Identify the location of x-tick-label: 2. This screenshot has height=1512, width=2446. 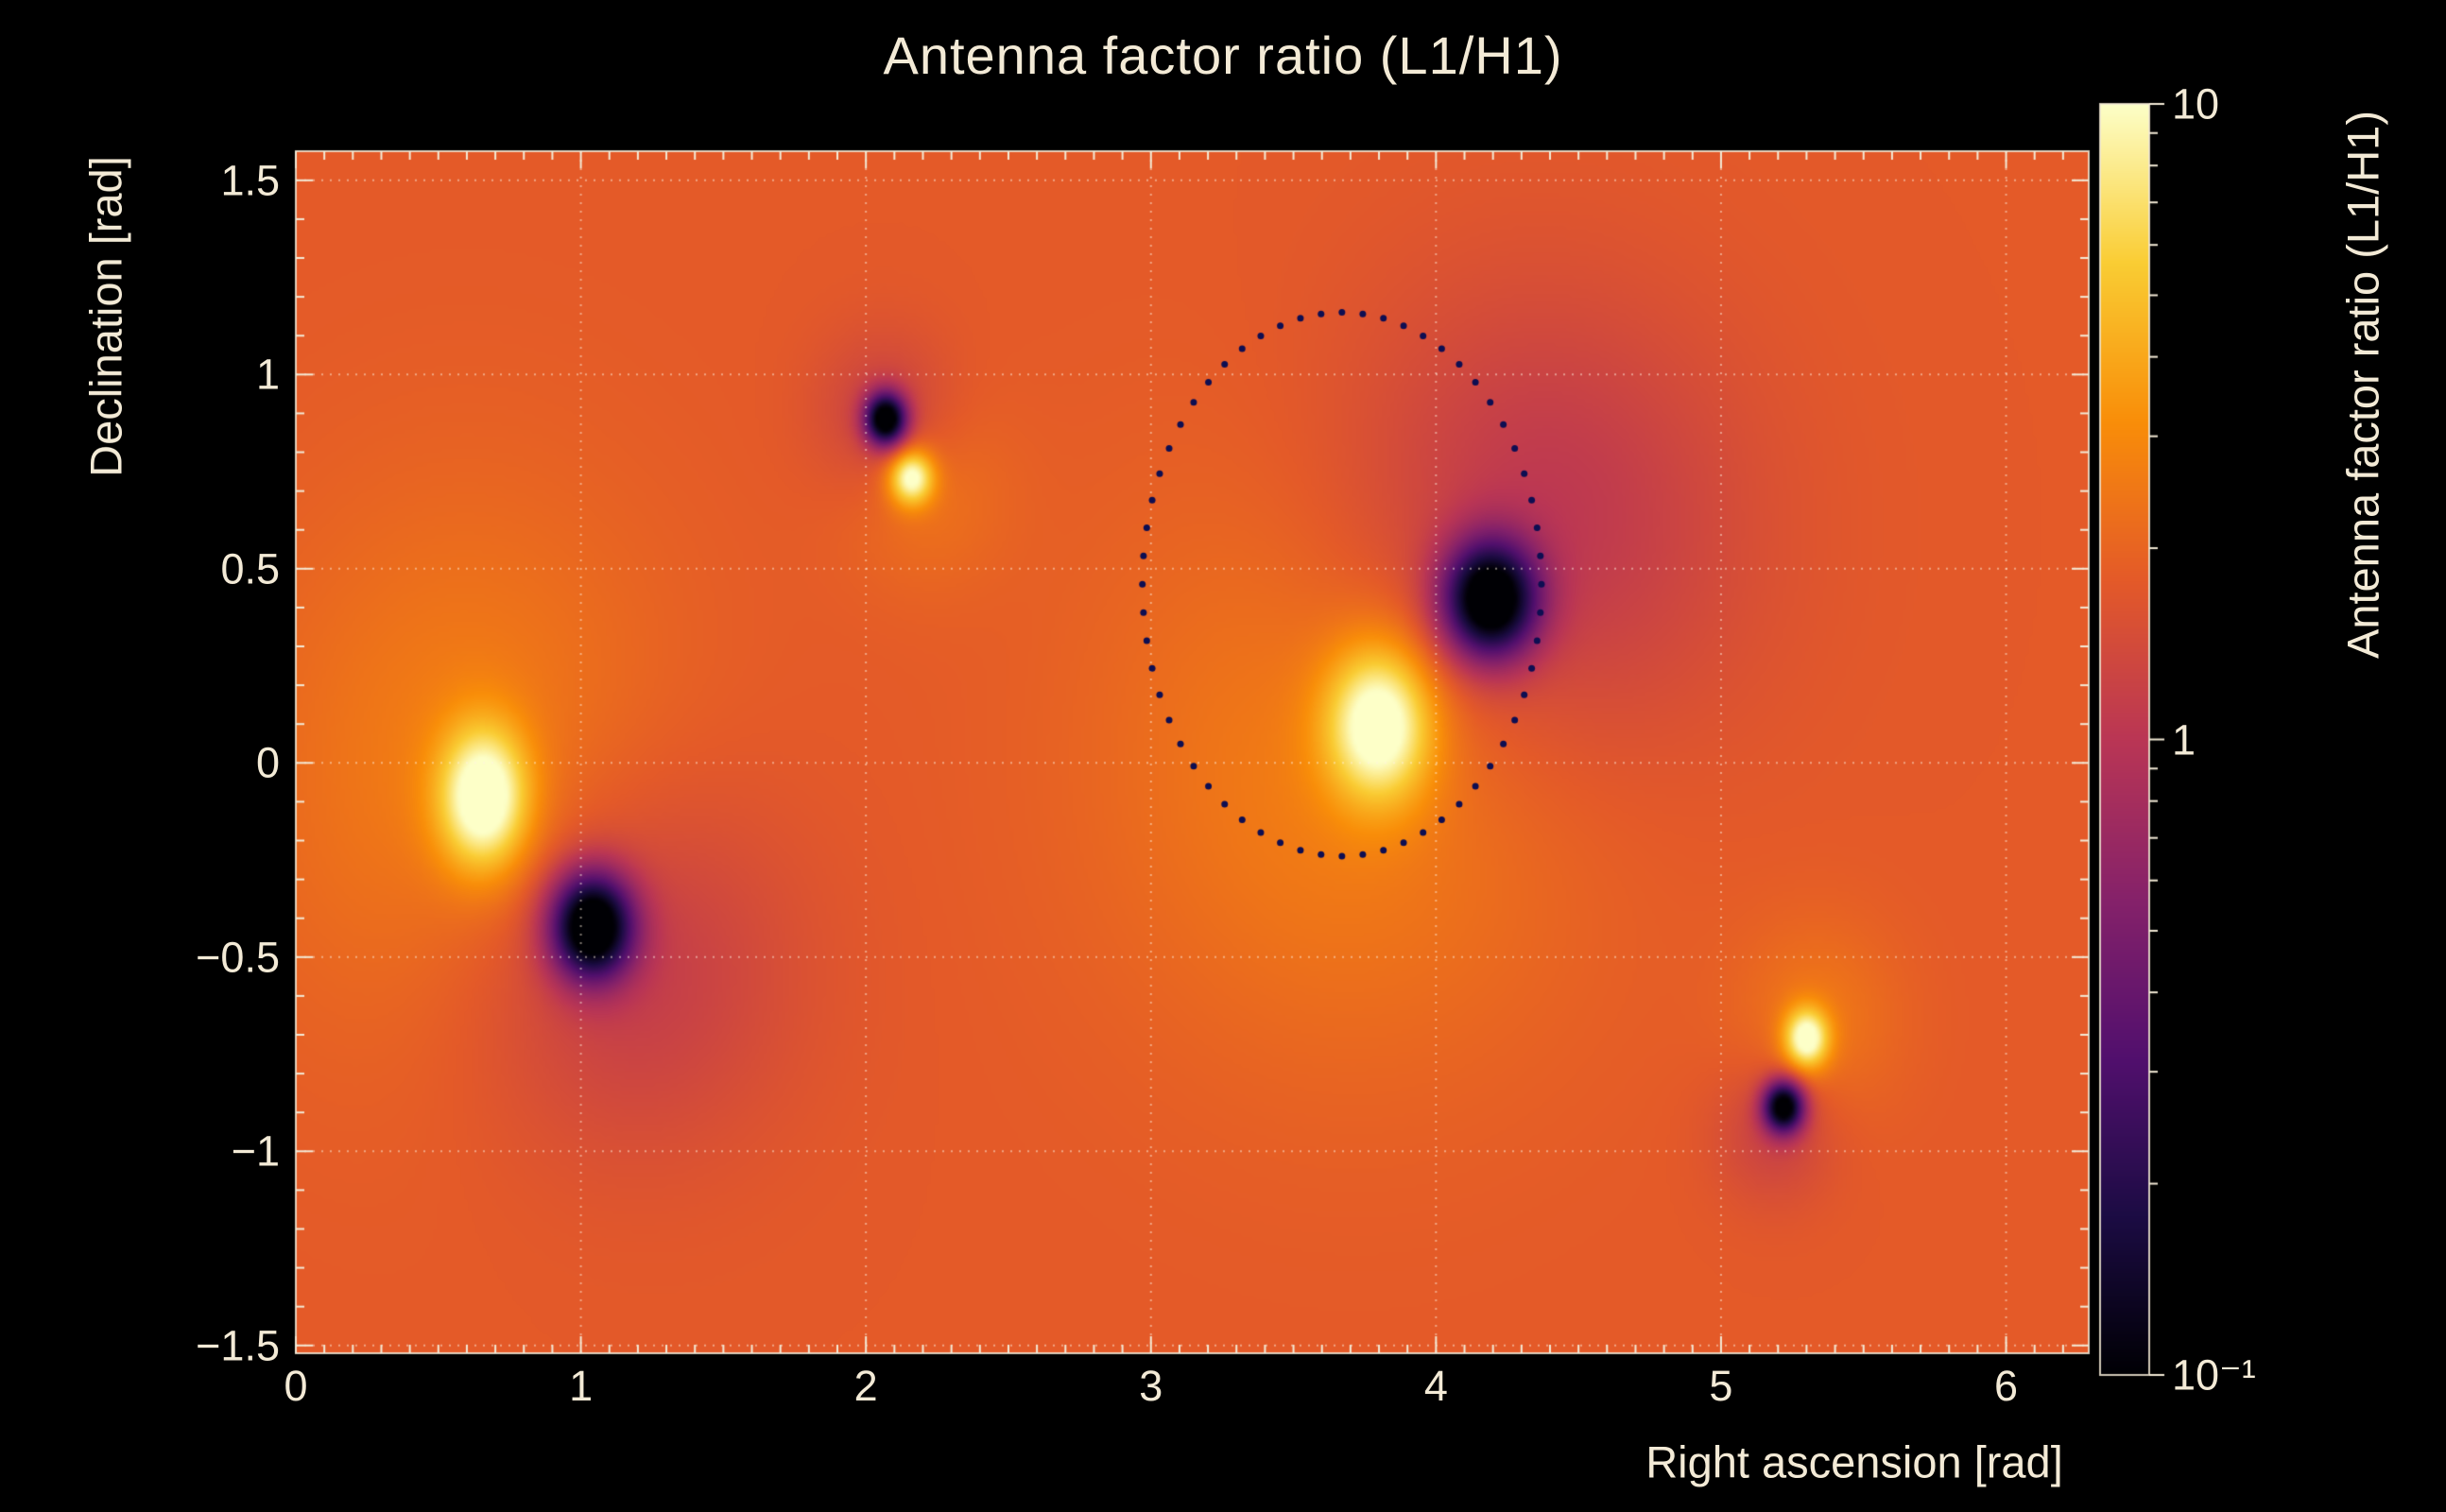
(866, 1386).